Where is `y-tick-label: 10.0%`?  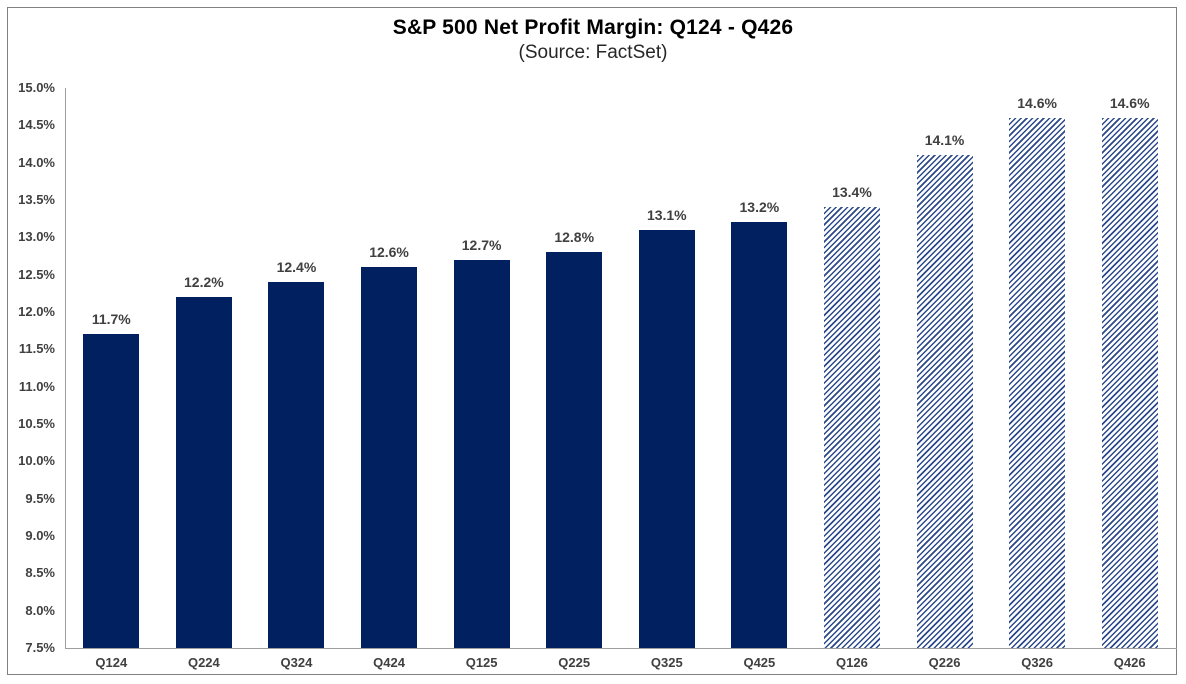 y-tick-label: 10.0% is located at coordinates (36, 461).